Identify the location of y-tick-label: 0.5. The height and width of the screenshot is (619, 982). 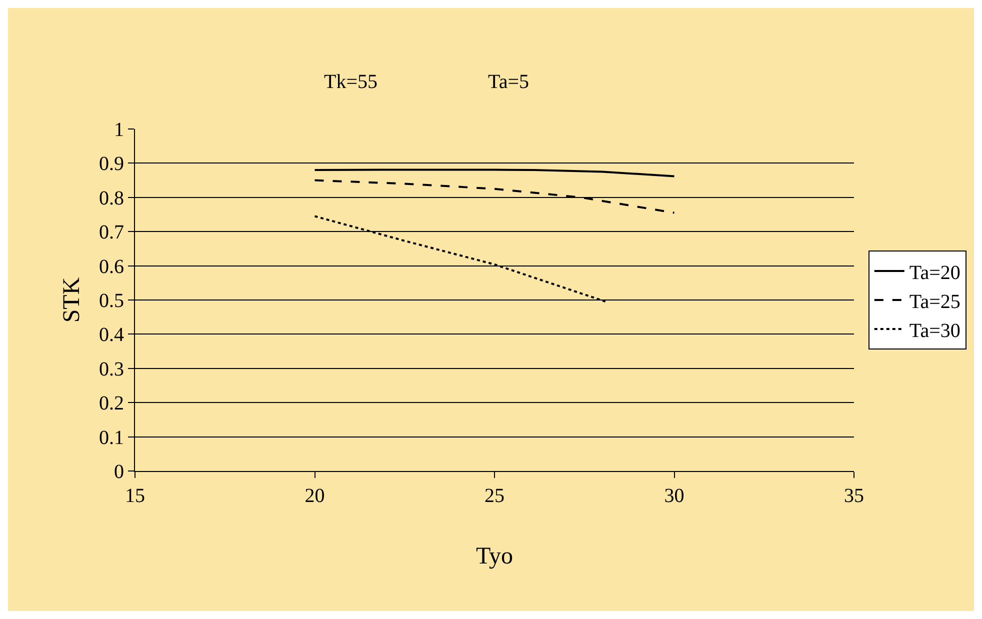
(111, 301).